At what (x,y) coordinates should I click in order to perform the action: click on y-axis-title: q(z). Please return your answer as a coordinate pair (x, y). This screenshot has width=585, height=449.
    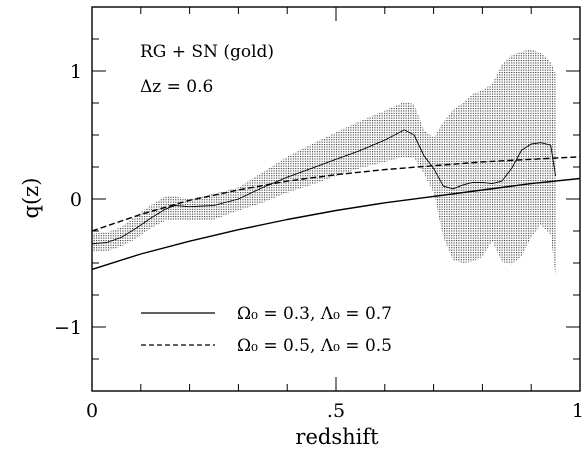
    Looking at the image, I should click on (31, 198).